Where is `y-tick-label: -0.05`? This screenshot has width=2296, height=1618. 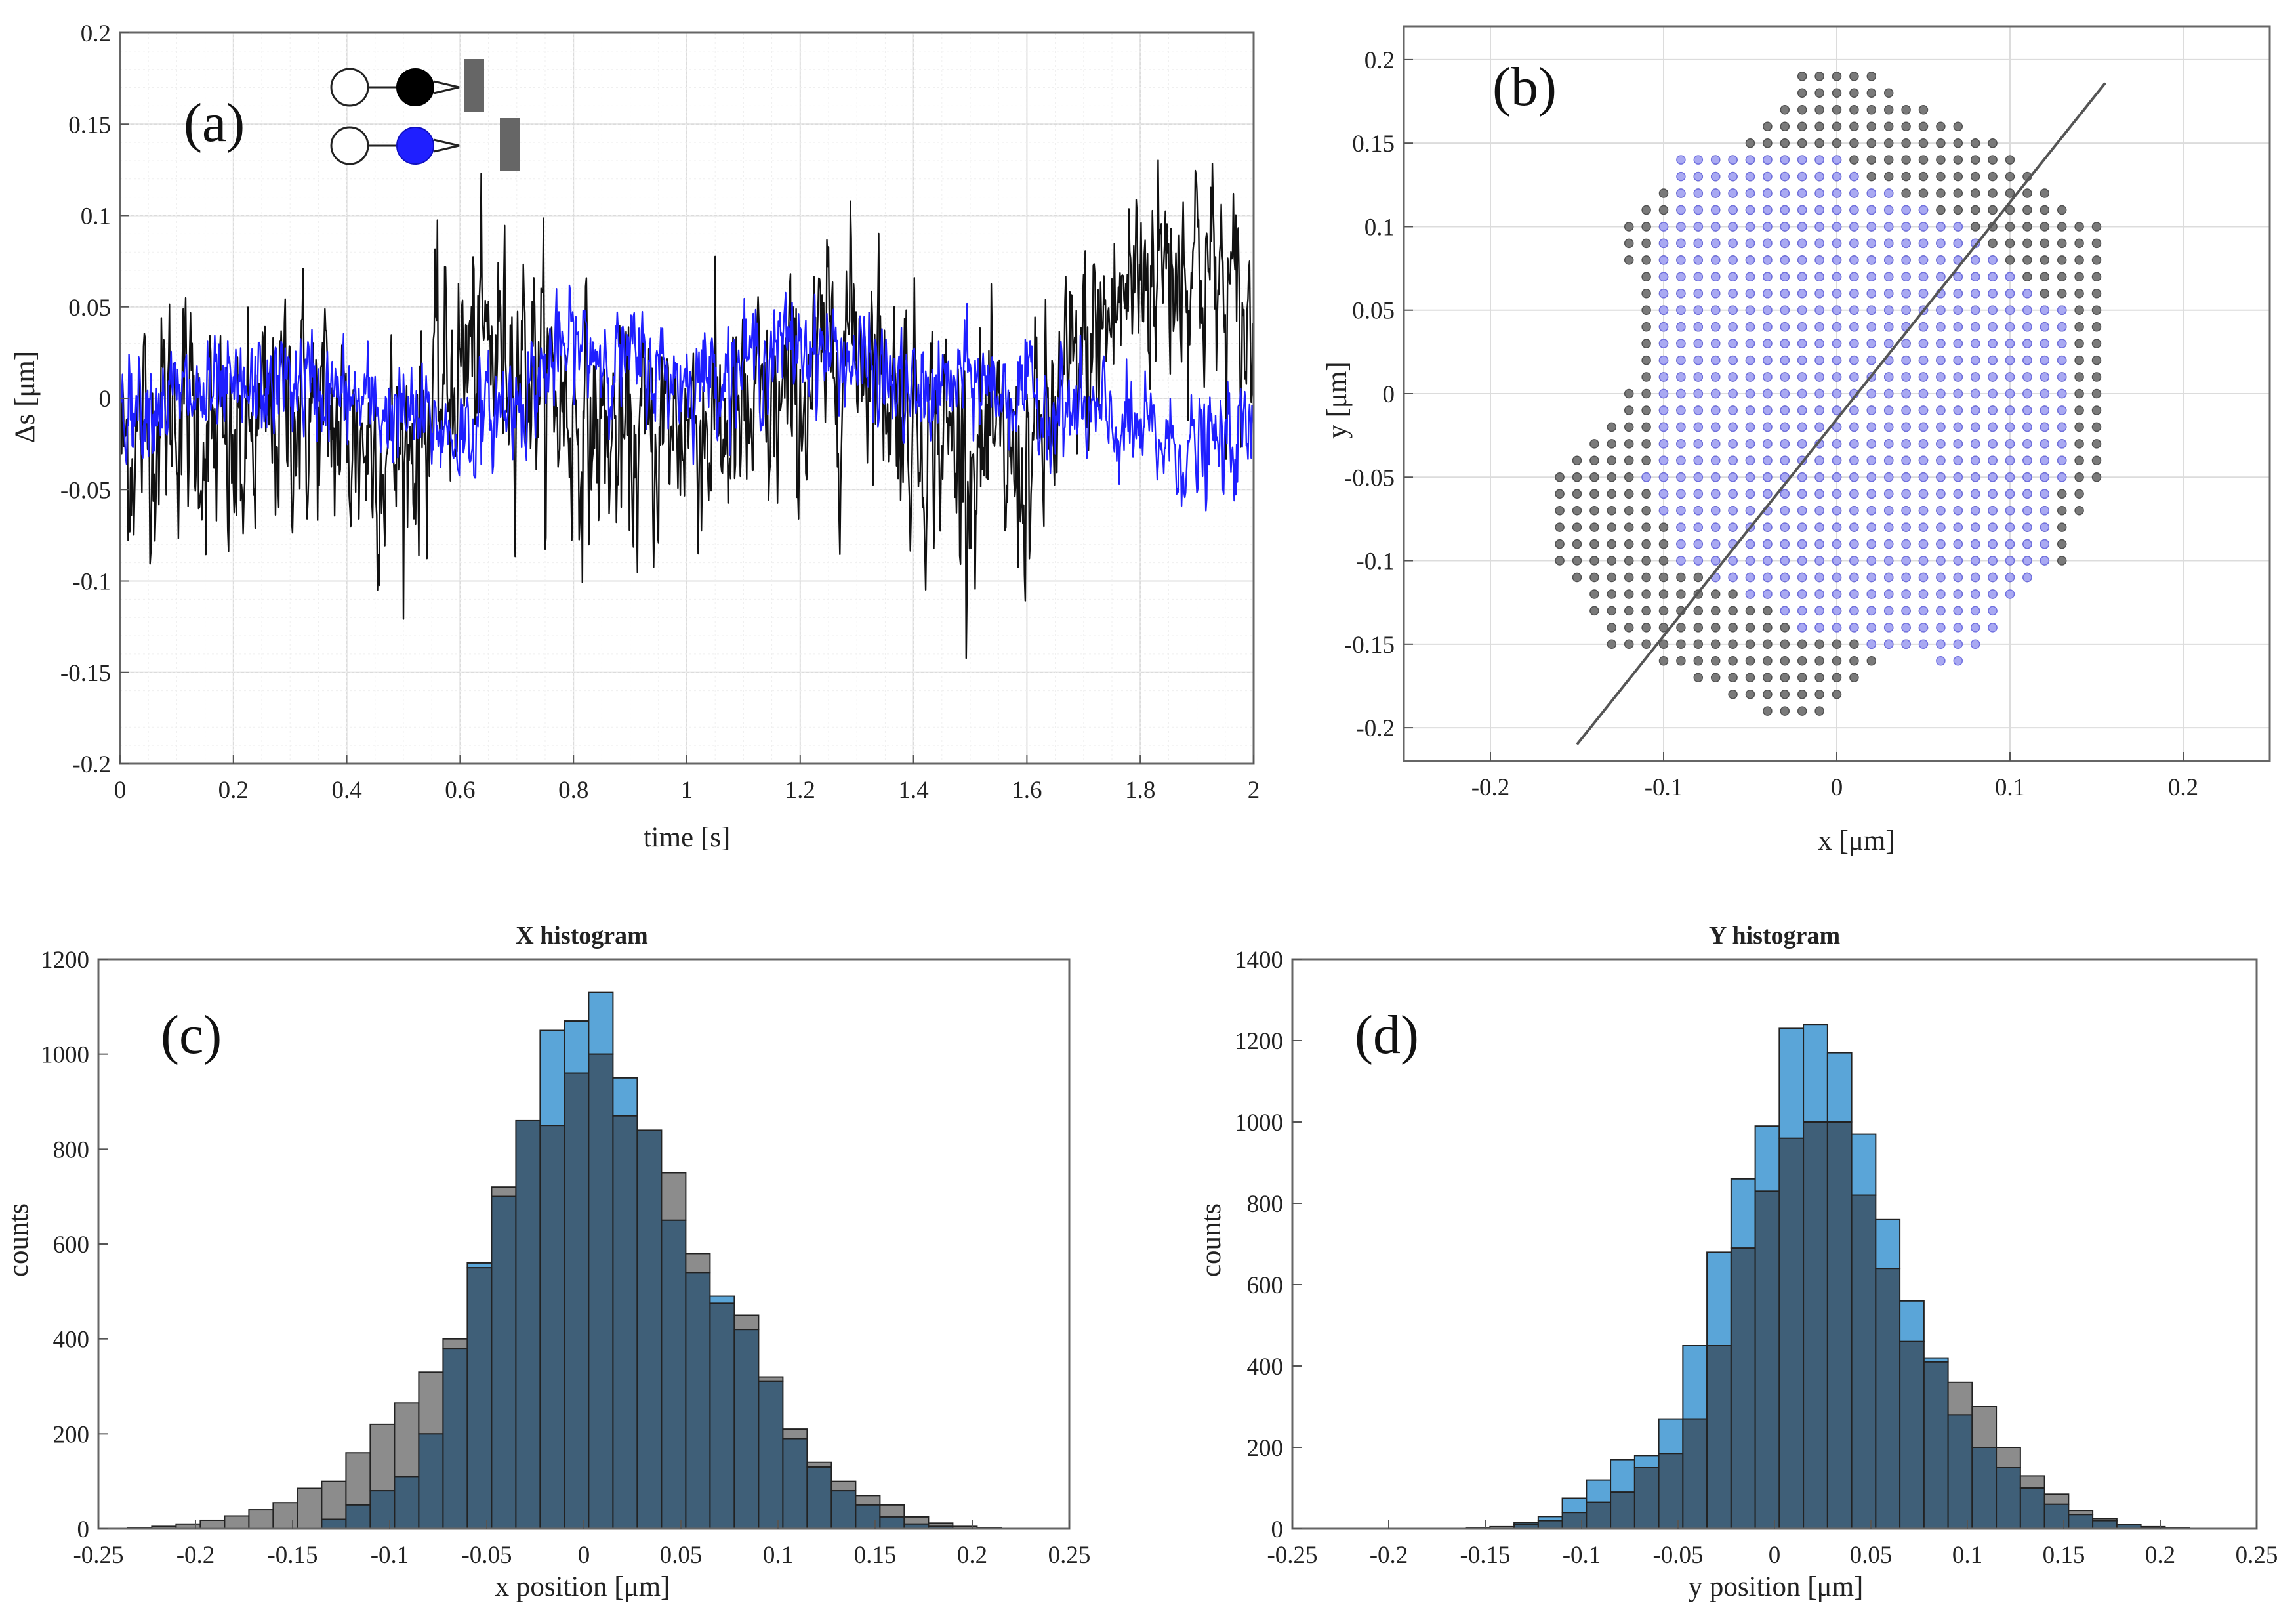
y-tick-label: -0.05 is located at coordinates (1370, 478).